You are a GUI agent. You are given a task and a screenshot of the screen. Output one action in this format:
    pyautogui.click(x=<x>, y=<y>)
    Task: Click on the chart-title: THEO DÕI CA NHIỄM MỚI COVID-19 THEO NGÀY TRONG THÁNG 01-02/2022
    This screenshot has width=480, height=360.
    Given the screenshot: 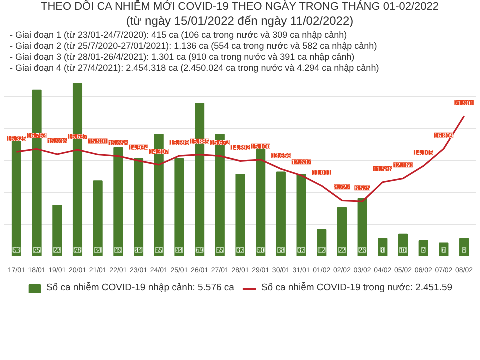 What is the action you would take?
    pyautogui.click(x=240, y=7)
    